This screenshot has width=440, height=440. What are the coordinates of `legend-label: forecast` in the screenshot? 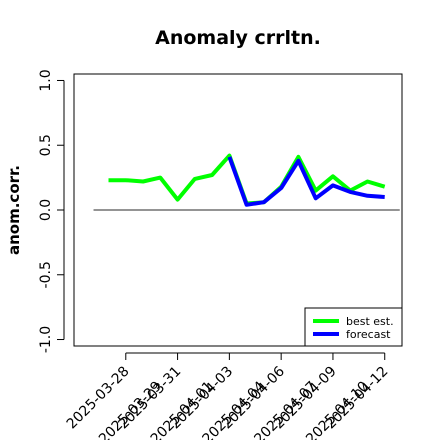 It's located at (368, 334).